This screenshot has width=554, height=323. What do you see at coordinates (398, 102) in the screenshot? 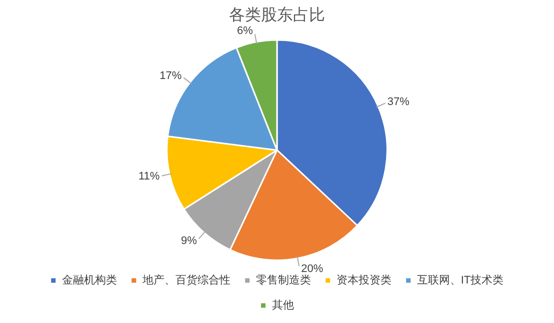
I see `data-label: 37%` at bounding box center [398, 102].